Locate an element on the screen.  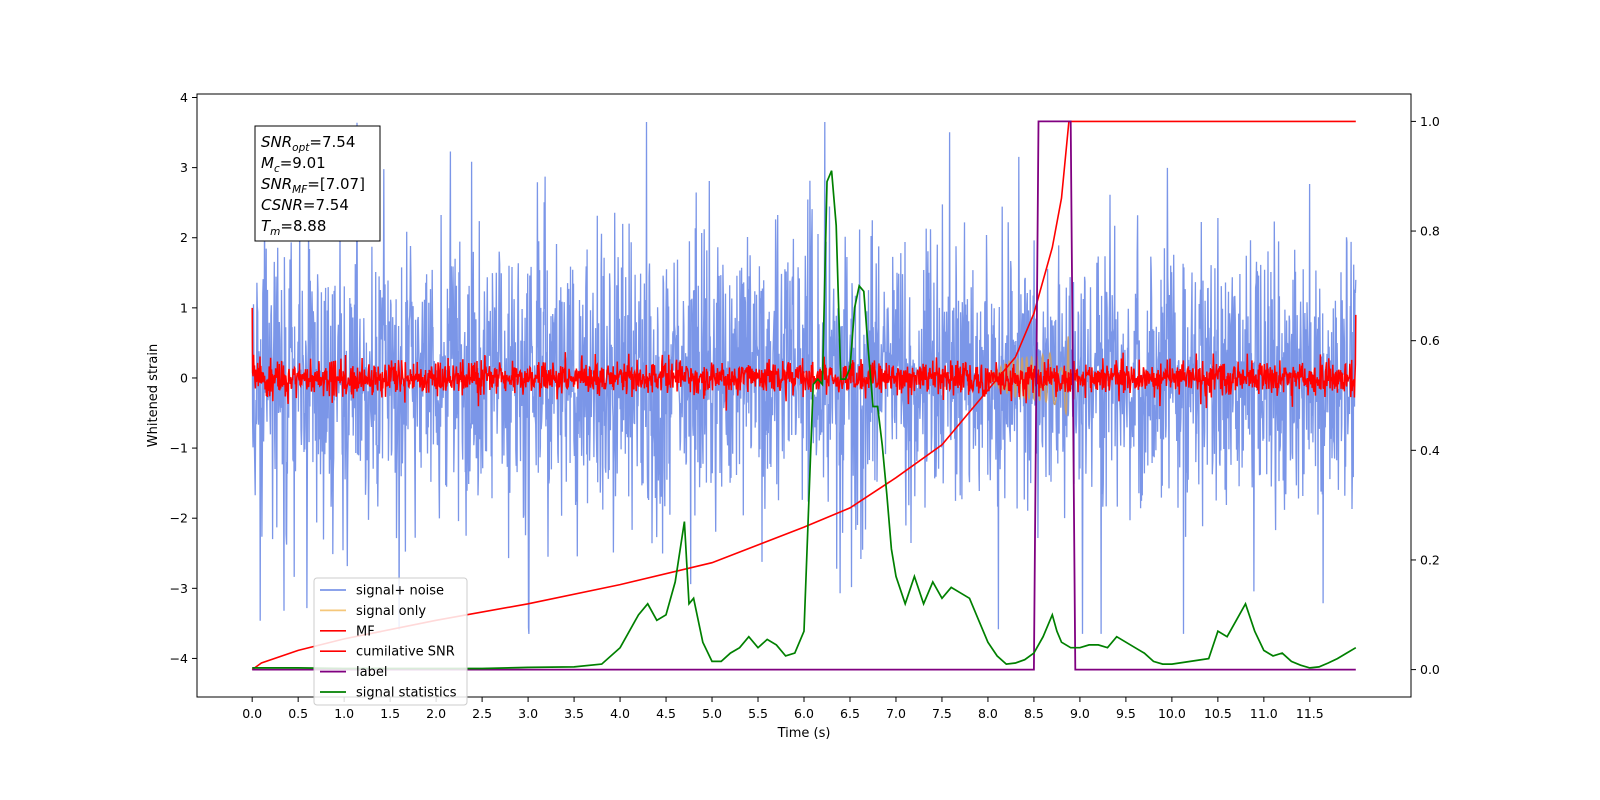
x-axis-label: Time (s) is located at coordinates (804, 733).